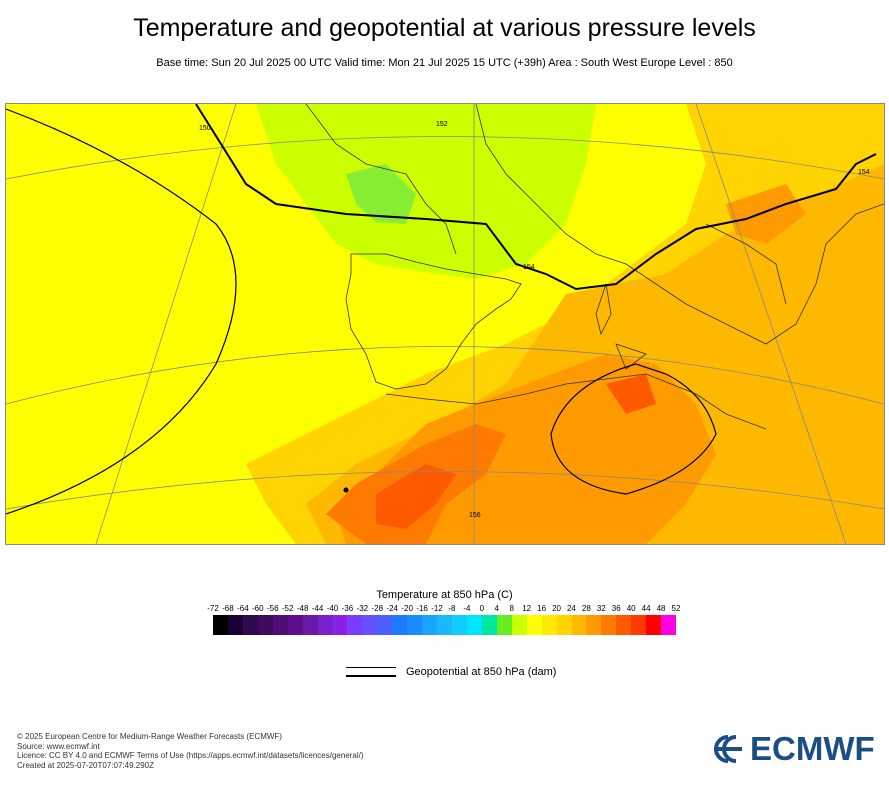 This screenshot has width=889, height=800. Describe the element at coordinates (631, 394) in the screenshot. I see `band-36-40b` at that location.